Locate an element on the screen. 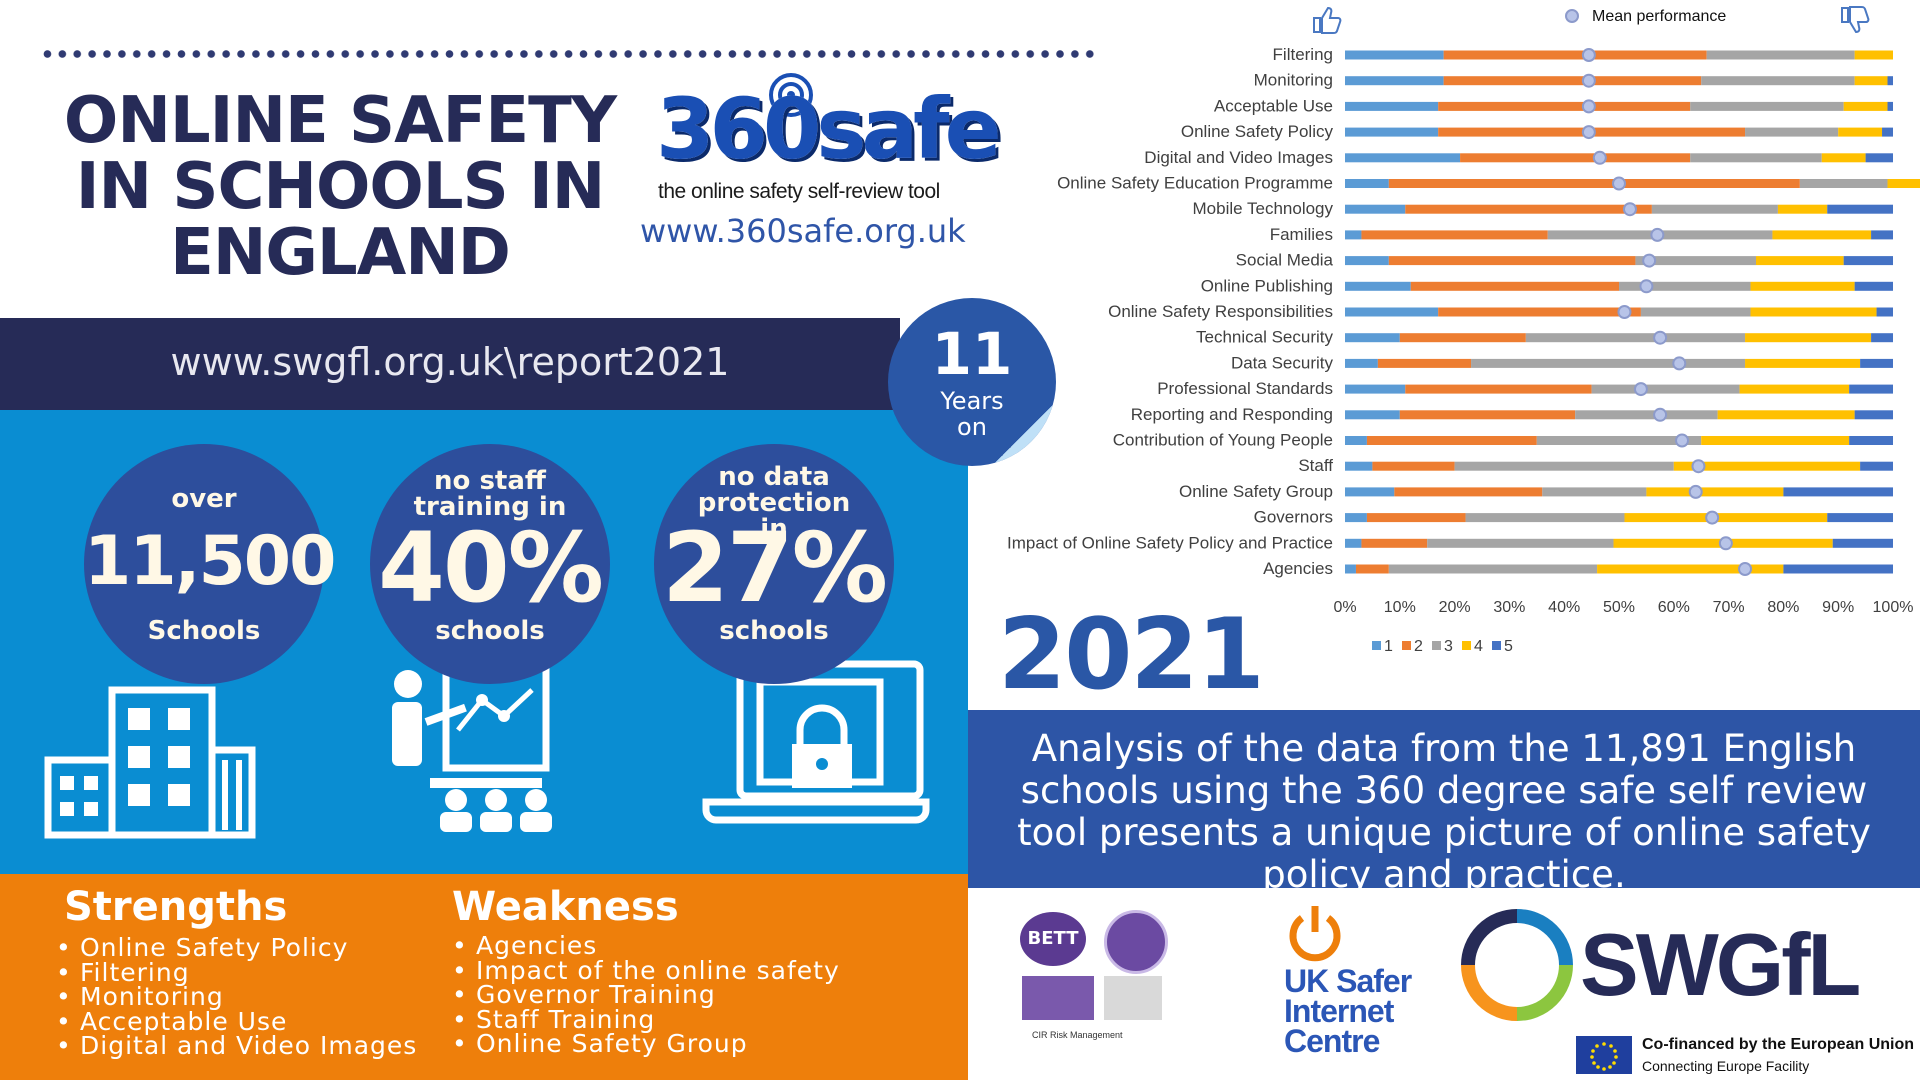  swgfl-ring-icon is located at coordinates (1517, 965).